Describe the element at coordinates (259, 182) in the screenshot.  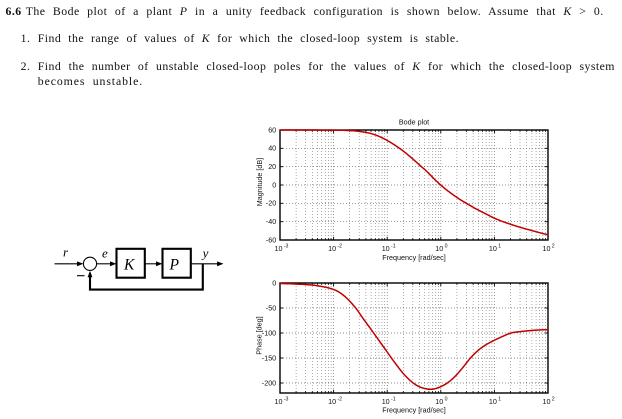
I see `svg-text: Magnitude [dB]` at that location.